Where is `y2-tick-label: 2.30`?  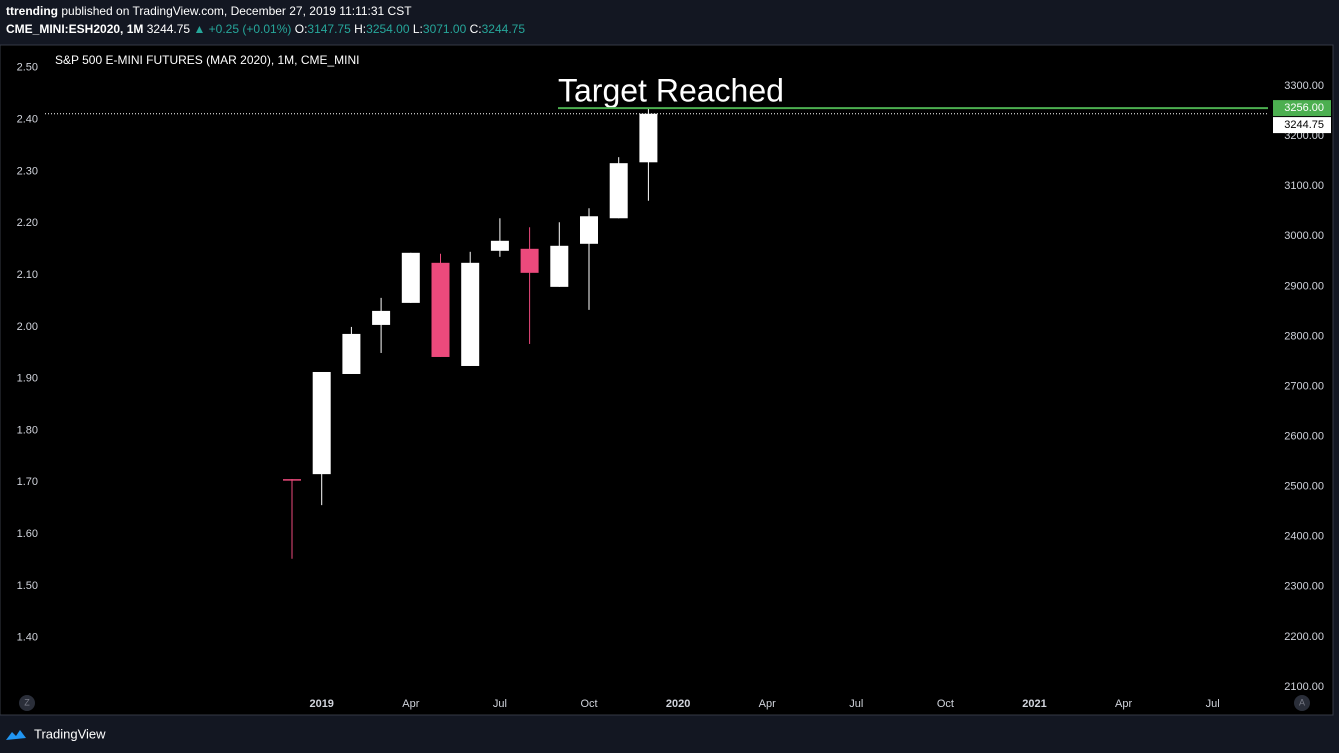
y2-tick-label: 2.30 is located at coordinates (27, 171).